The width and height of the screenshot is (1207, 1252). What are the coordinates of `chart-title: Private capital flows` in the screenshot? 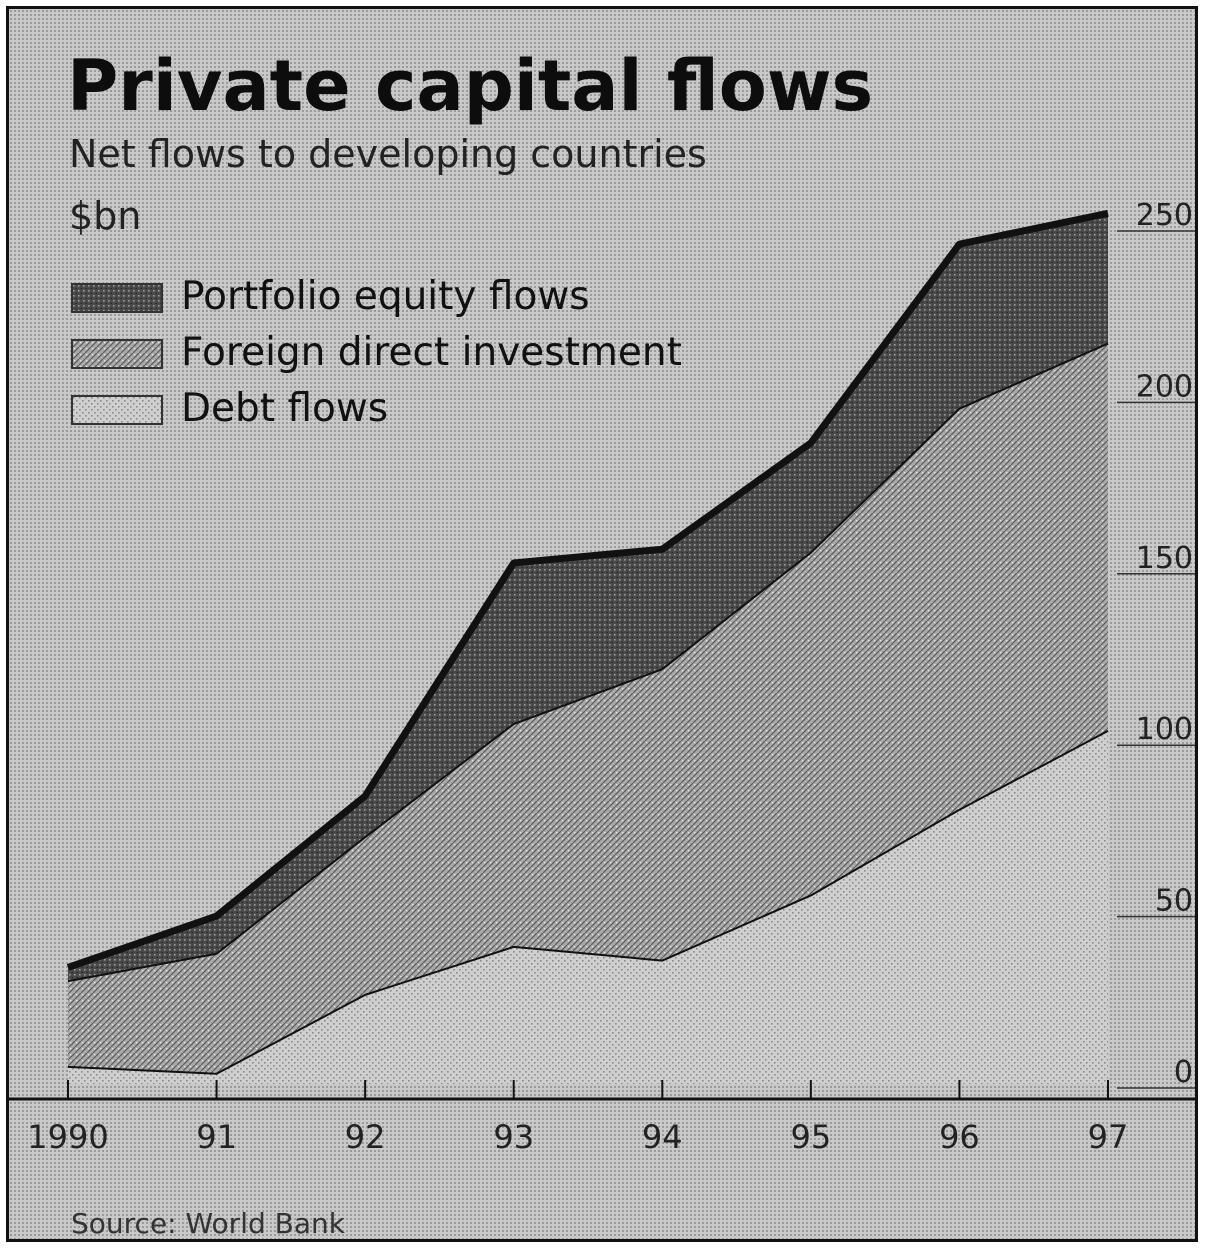 It's located at (470, 86).